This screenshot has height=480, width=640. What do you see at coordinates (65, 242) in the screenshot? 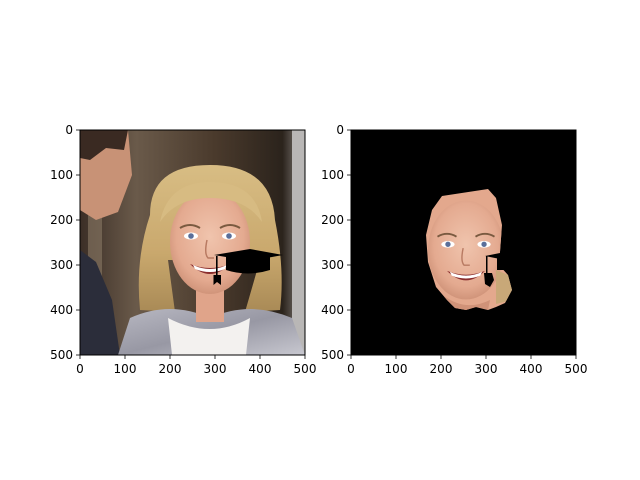
I see `y-ticks-left: 0 100 200 300 400 500` at bounding box center [65, 242].